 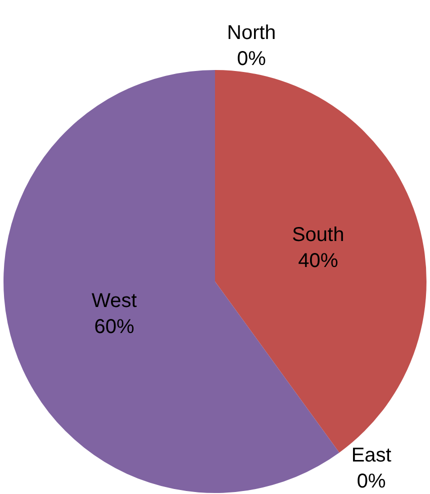 What do you see at coordinates (318, 235) in the screenshot?
I see `slice-label: South` at bounding box center [318, 235].